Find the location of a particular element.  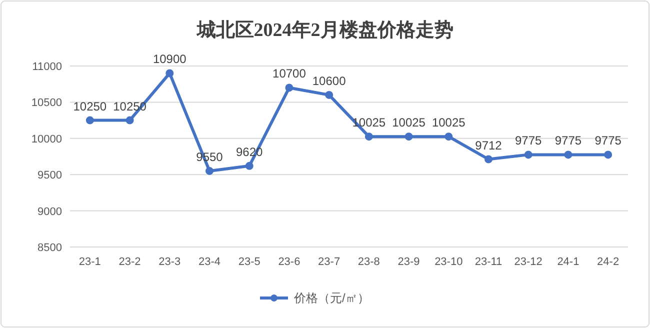

x-tick-label: 23-6 is located at coordinates (289, 262).